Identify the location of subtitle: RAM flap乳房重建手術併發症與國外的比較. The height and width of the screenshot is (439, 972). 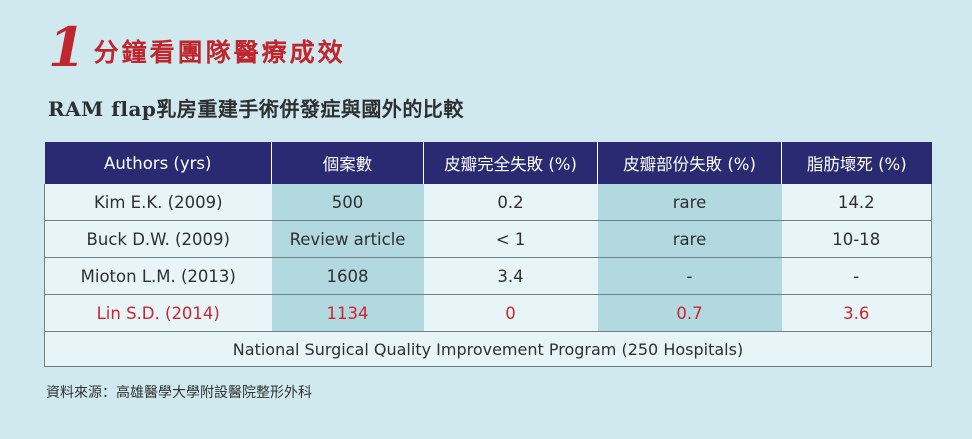
(256, 109).